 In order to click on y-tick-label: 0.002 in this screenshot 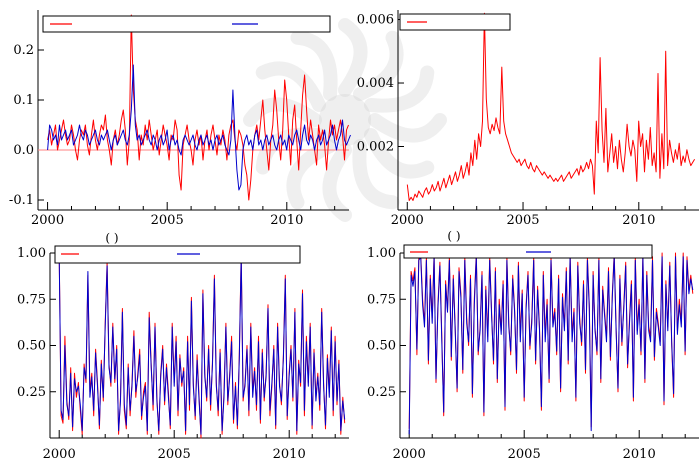, I will do `click(375, 147)`.